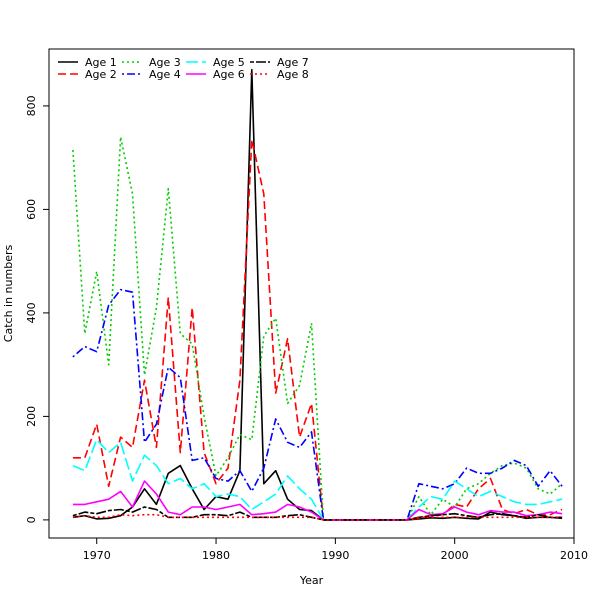 This screenshot has width=600, height=600. Describe the element at coordinates (574, 555) in the screenshot. I see `x-tick-label: 2010` at that location.